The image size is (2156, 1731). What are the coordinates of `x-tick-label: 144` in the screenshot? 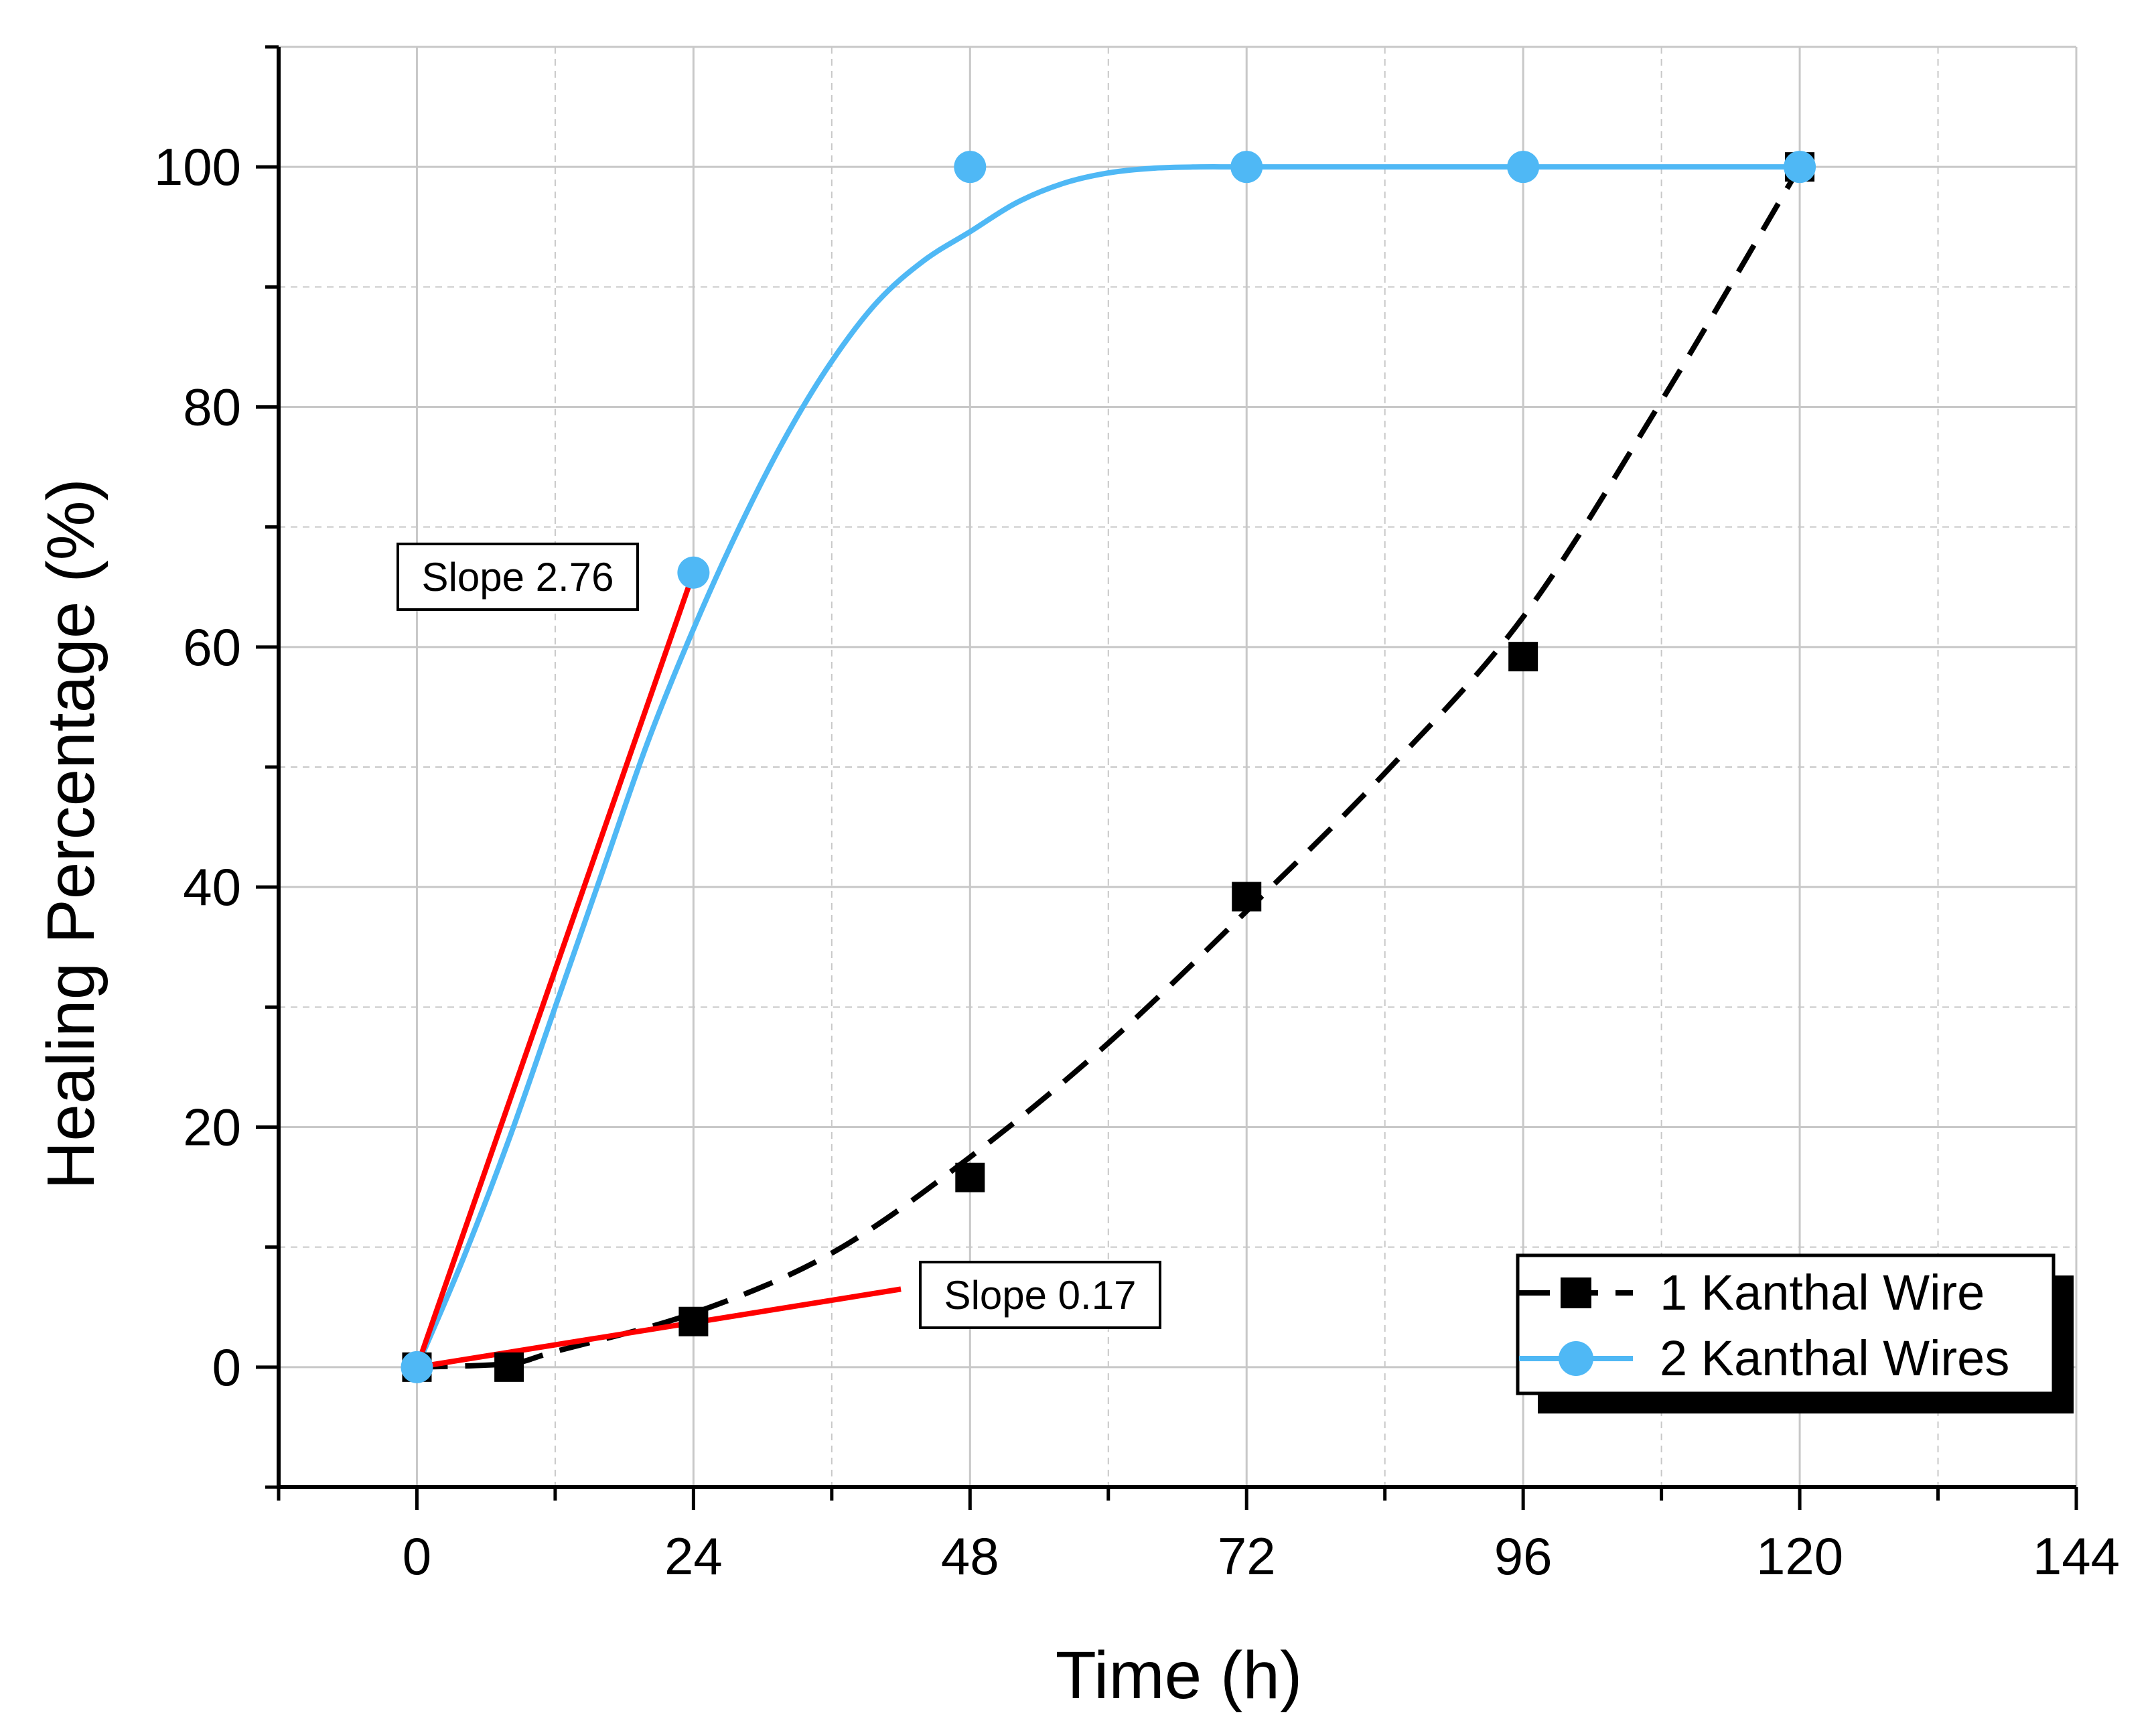 It's located at (2076, 1556).